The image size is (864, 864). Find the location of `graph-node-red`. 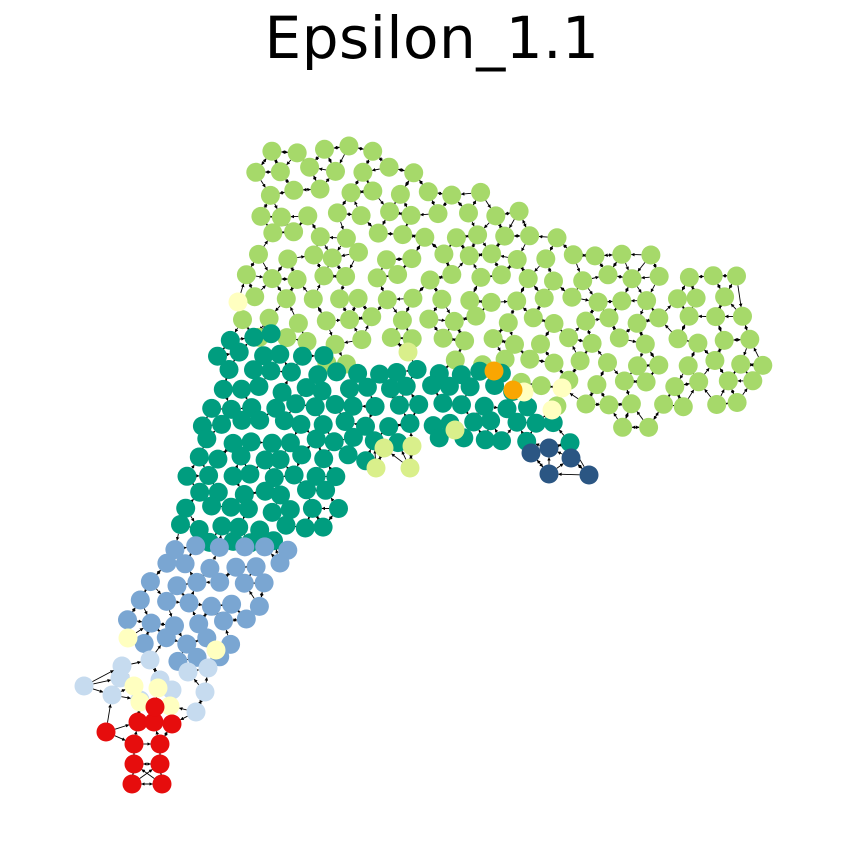

graph-node-red is located at coordinates (106, 732).